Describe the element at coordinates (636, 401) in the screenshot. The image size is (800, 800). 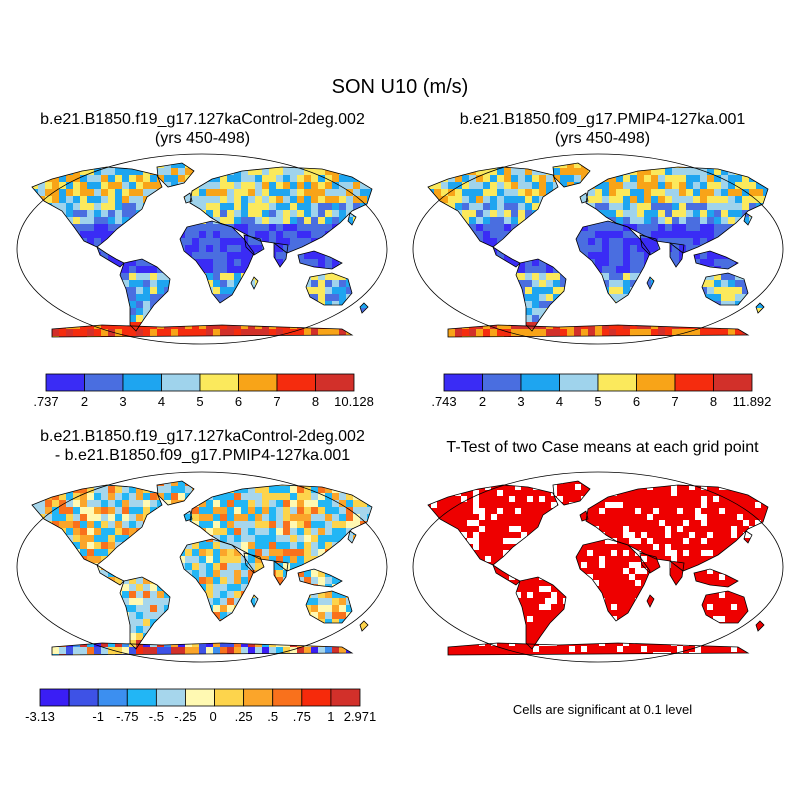
I see `colorbar-tick-label: 6` at that location.